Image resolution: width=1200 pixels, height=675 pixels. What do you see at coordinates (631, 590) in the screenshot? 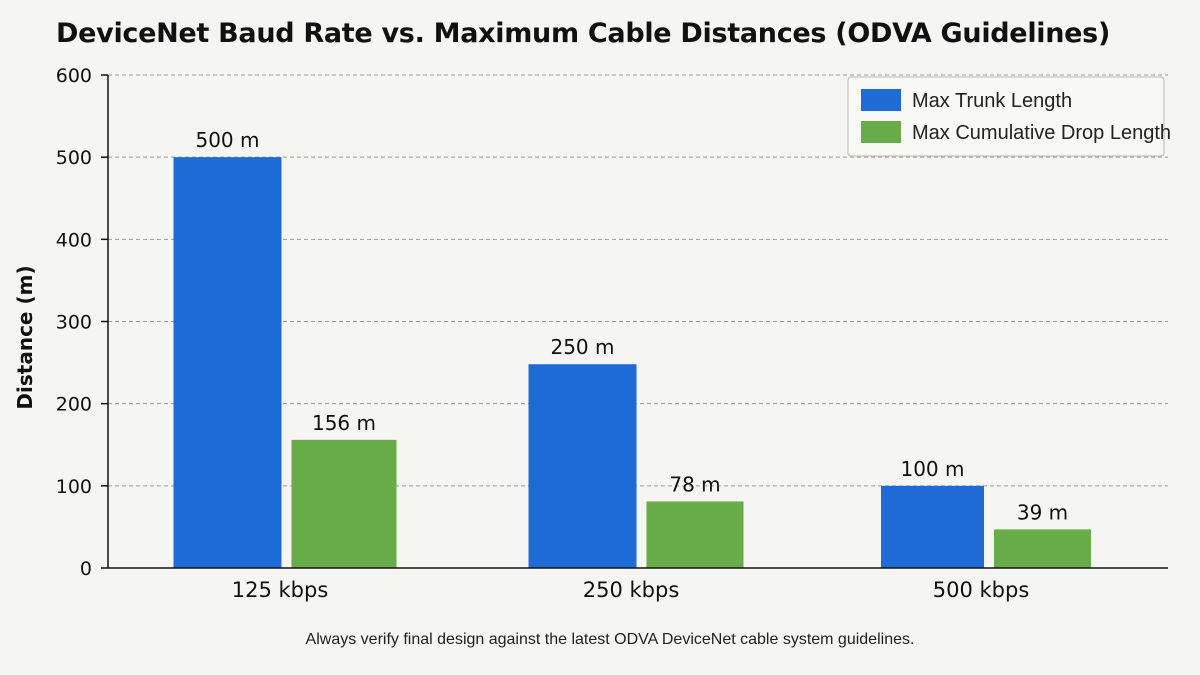
I see `x-category-label: 250 kbps` at bounding box center [631, 590].